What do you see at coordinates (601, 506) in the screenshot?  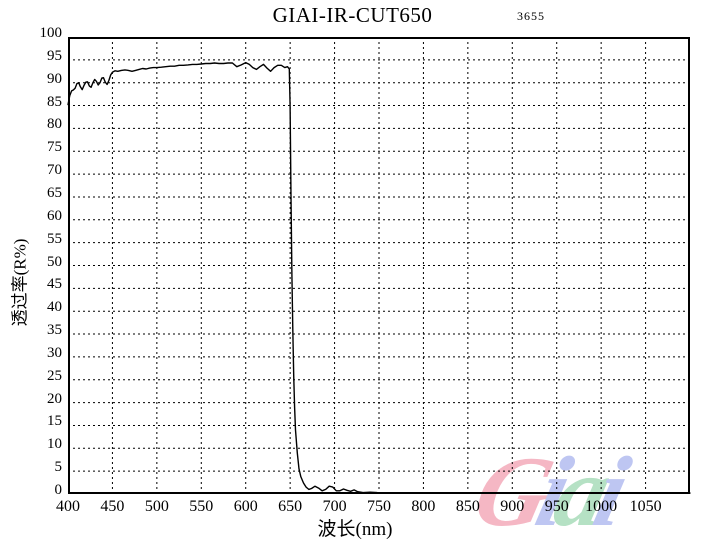 I see `x-tick-label: 1000` at bounding box center [601, 506].